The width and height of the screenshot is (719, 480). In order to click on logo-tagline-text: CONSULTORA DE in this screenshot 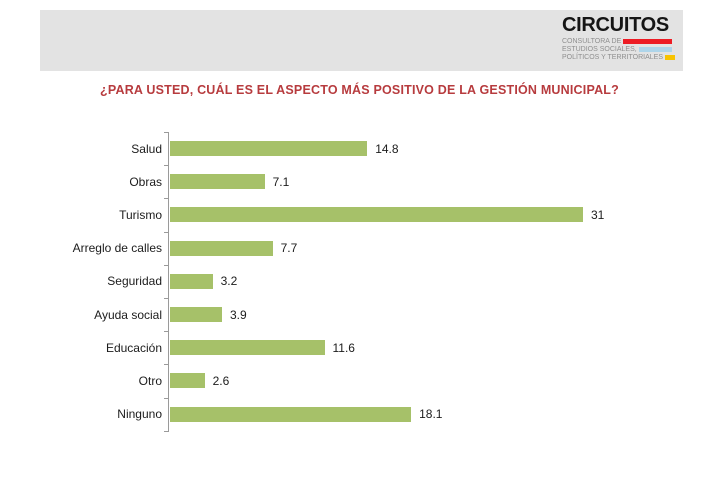, I will do `click(592, 41)`.